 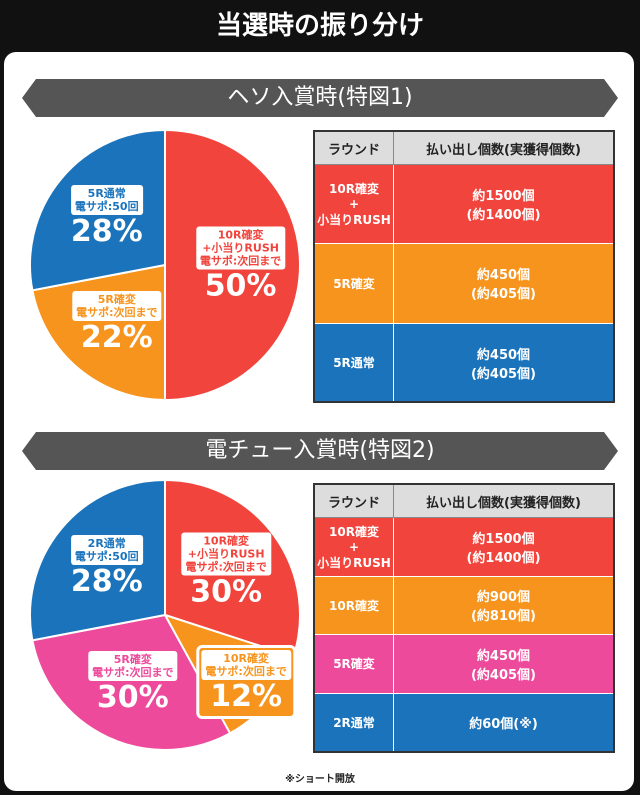 I want to click on slice-category: 2R通常 電サポ:50回, so click(x=106, y=549).